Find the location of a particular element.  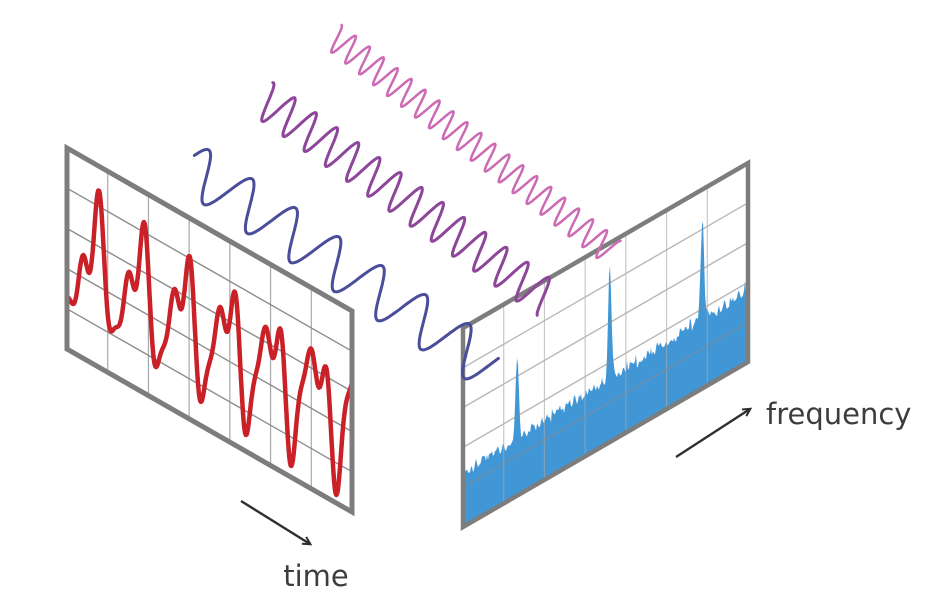

frequency-arrow-line is located at coordinates (714, 433).